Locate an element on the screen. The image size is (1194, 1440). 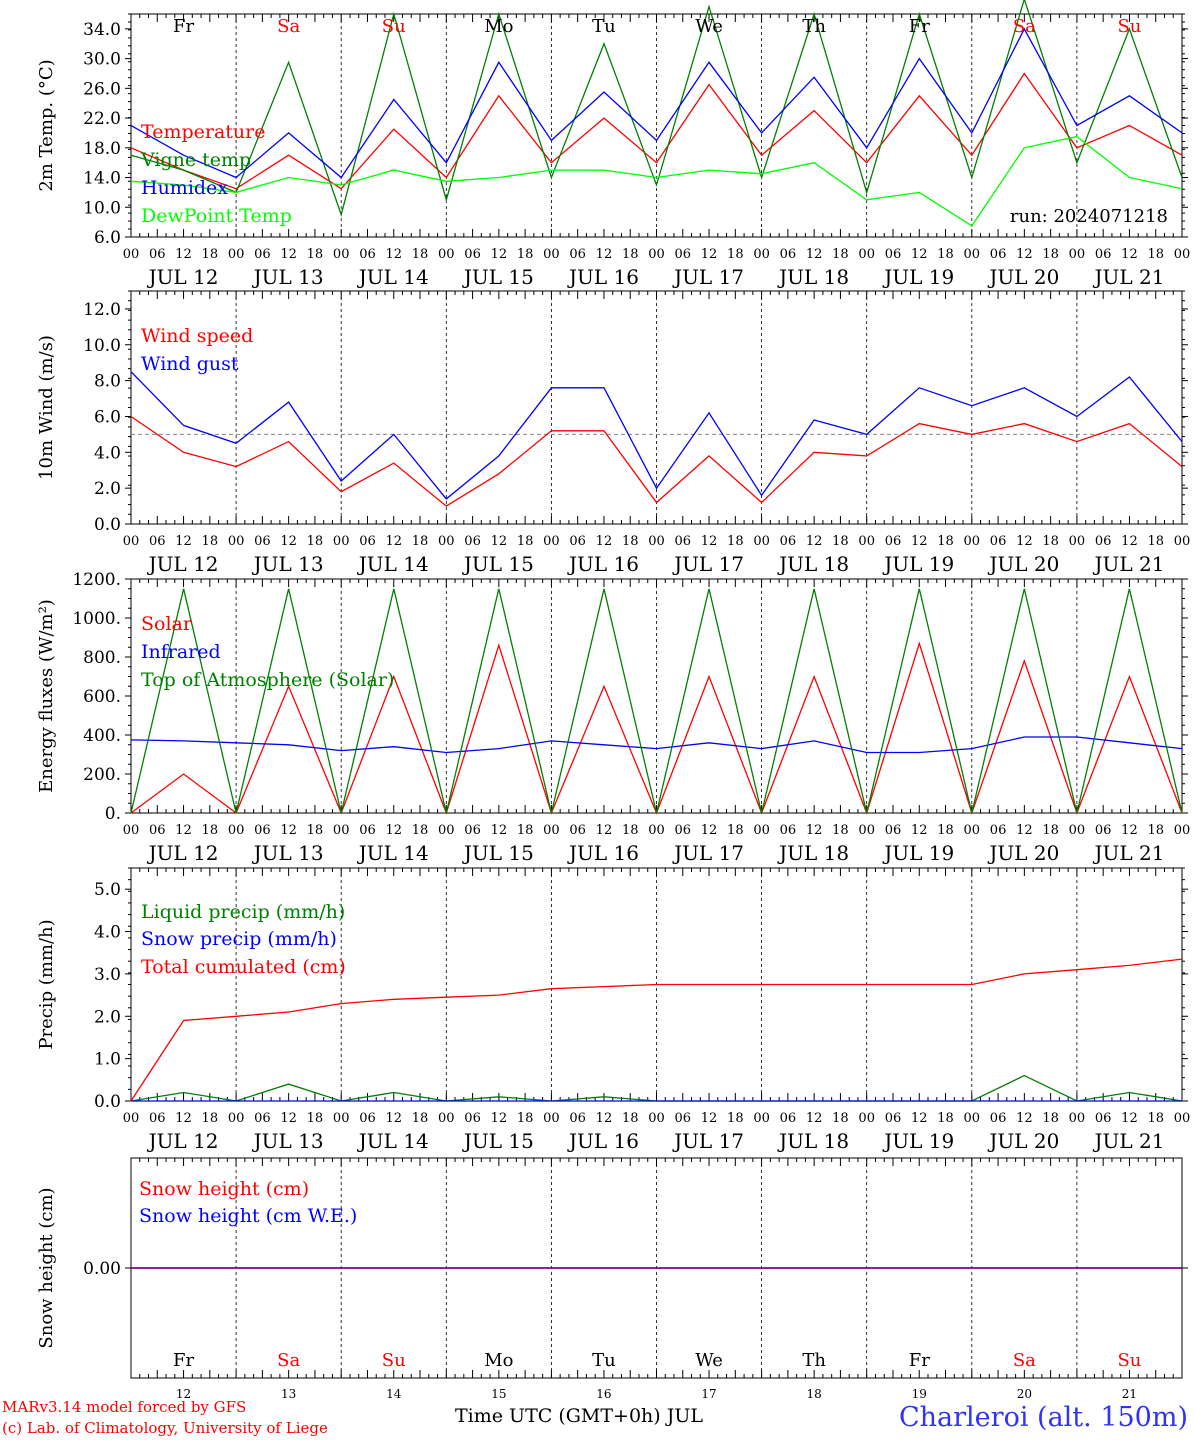
day-label: JUL 18 is located at coordinates (813, 1141).